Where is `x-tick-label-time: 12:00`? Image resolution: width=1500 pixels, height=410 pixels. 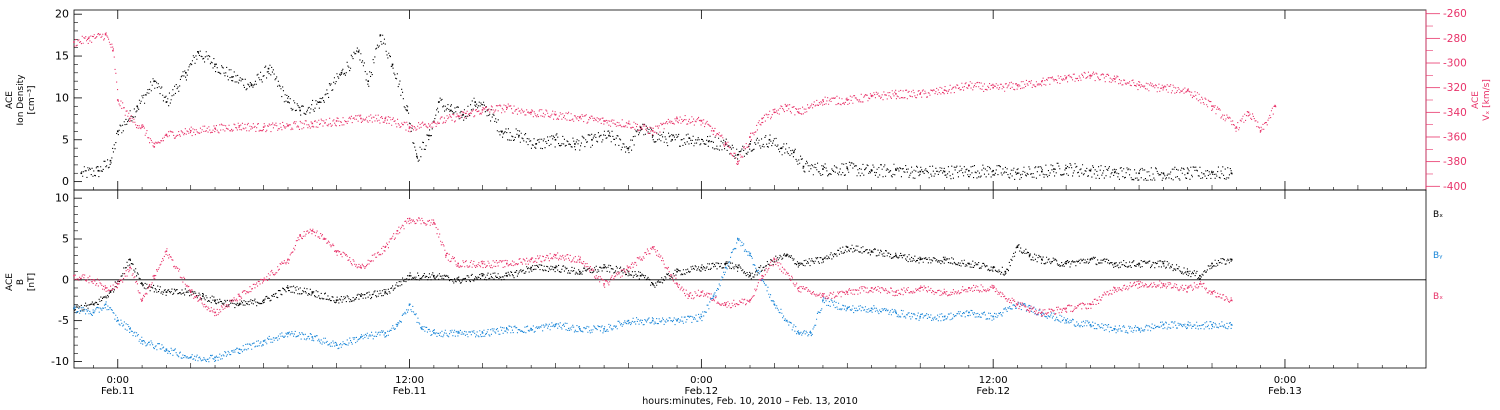 x-tick-label-time: 12:00 is located at coordinates (993, 380).